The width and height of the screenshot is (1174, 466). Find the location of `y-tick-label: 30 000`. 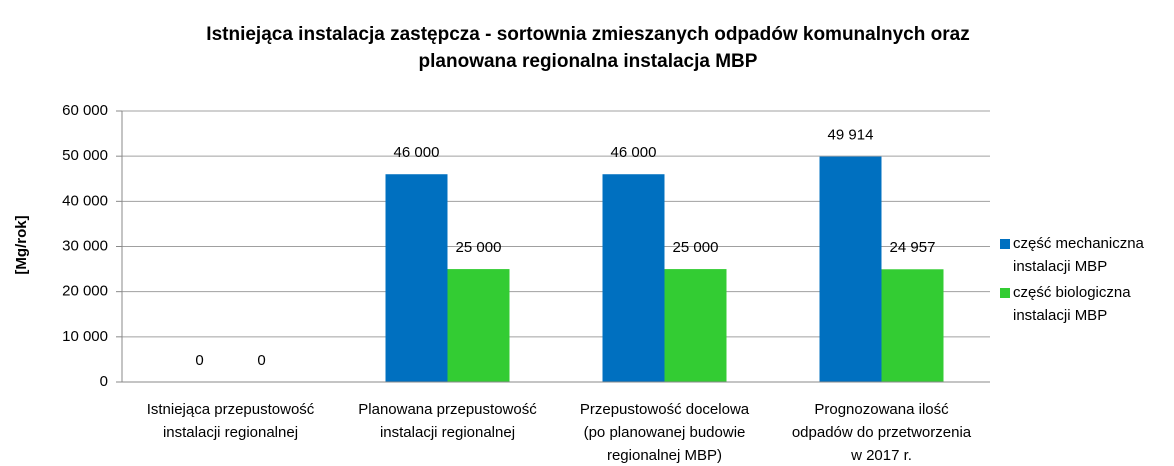

y-tick-label: 30 000 is located at coordinates (85, 245).